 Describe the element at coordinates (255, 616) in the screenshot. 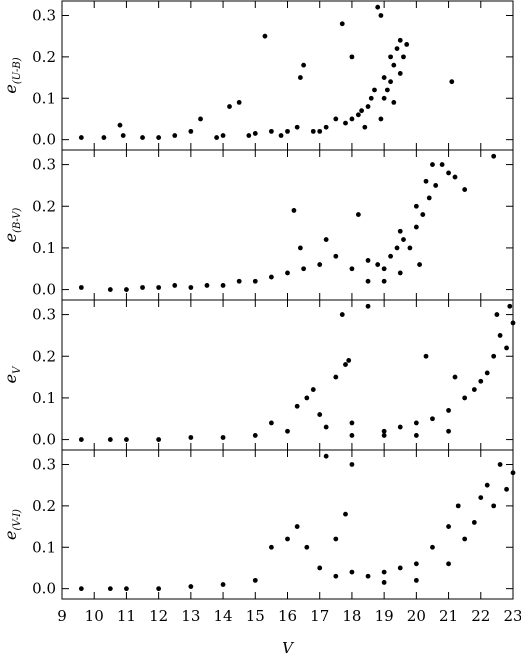

I see `x-tick-label: 15` at that location.